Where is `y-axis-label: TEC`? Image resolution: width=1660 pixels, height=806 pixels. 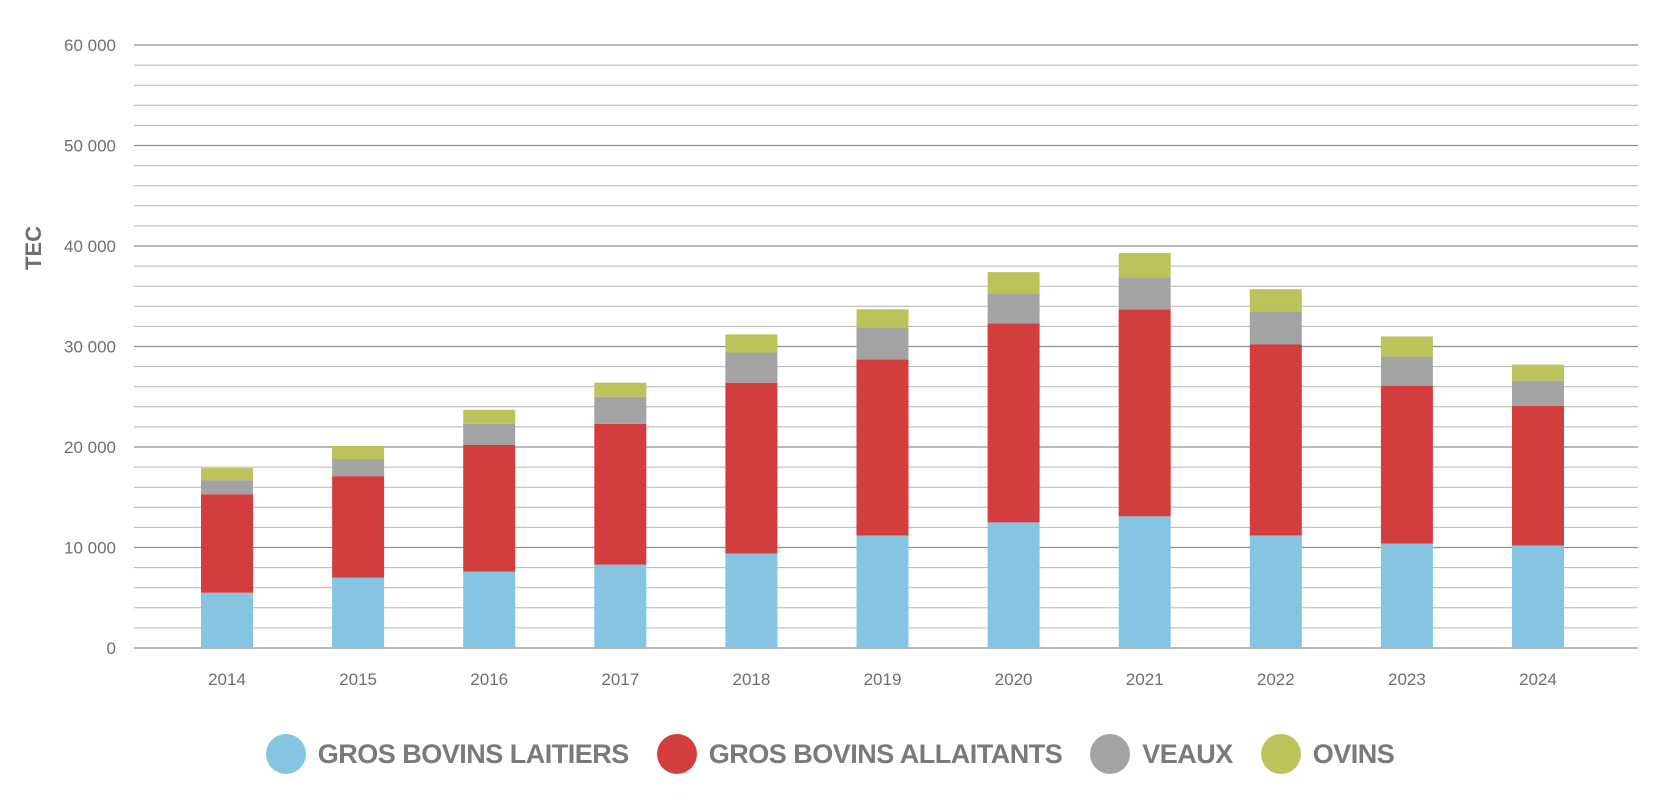 y-axis-label: TEC is located at coordinates (33, 248).